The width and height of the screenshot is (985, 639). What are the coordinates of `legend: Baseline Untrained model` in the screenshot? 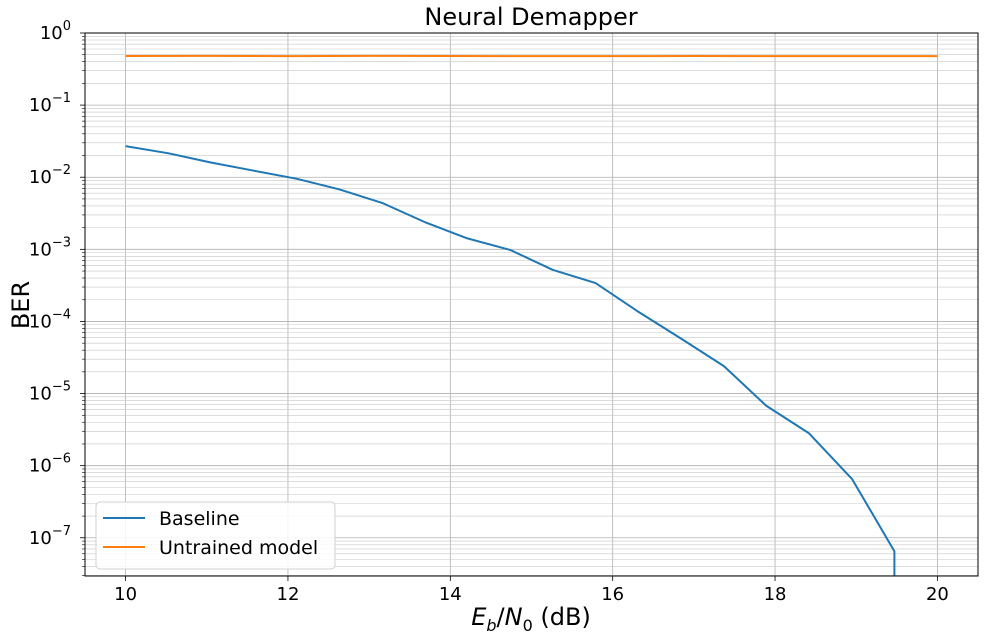 It's located at (215, 535).